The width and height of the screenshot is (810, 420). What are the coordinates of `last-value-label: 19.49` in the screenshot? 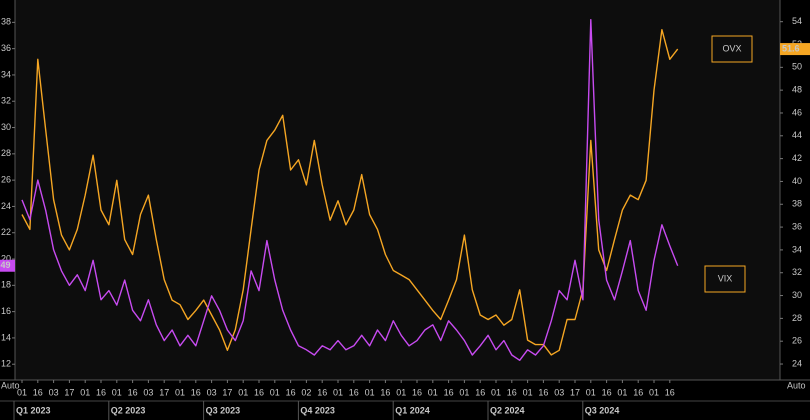 It's located at (5, 265).